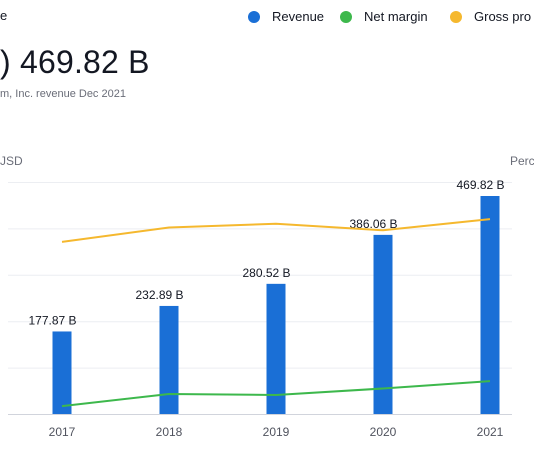 Image resolution: width=534 pixels, height=462 pixels. What do you see at coordinates (298, 16) in the screenshot?
I see `legend-label-revenue: Revenue` at bounding box center [298, 16].